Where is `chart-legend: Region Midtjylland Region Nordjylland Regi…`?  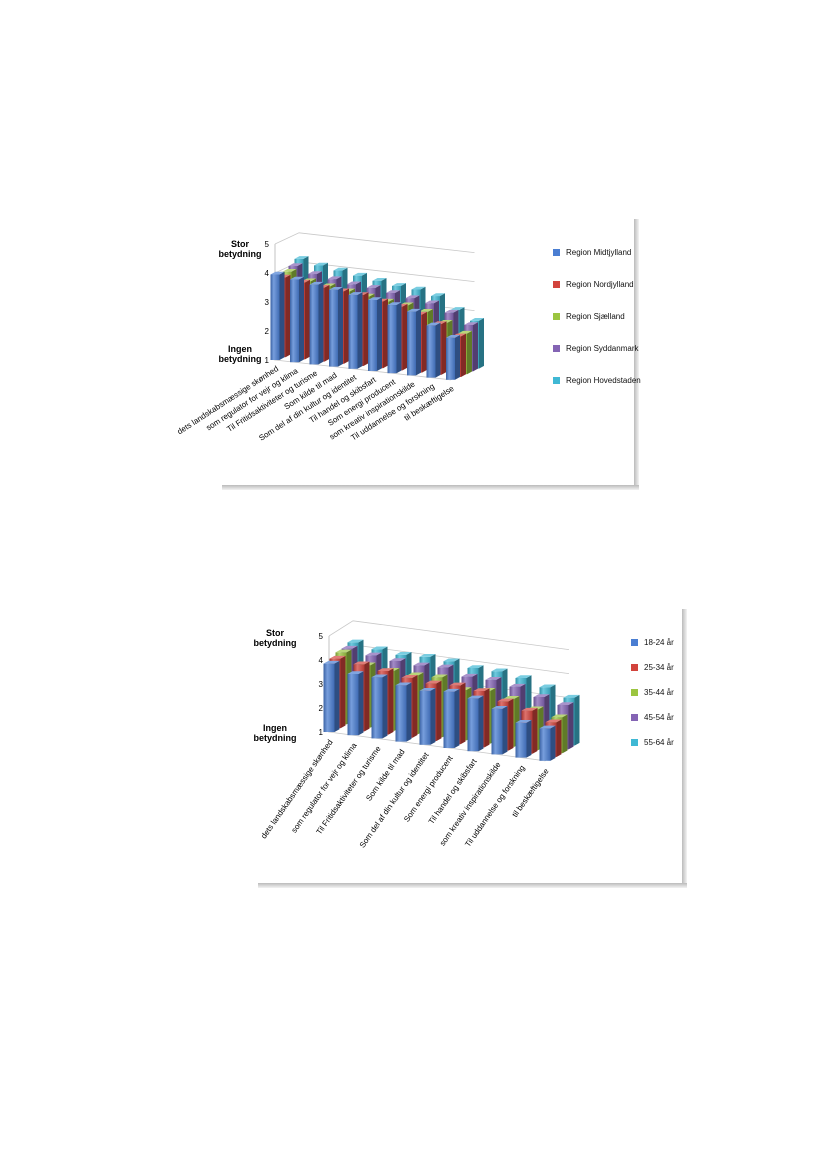 chart-legend: Region Midtjylland Region Nordjylland Regi… is located at coordinates (597, 318).